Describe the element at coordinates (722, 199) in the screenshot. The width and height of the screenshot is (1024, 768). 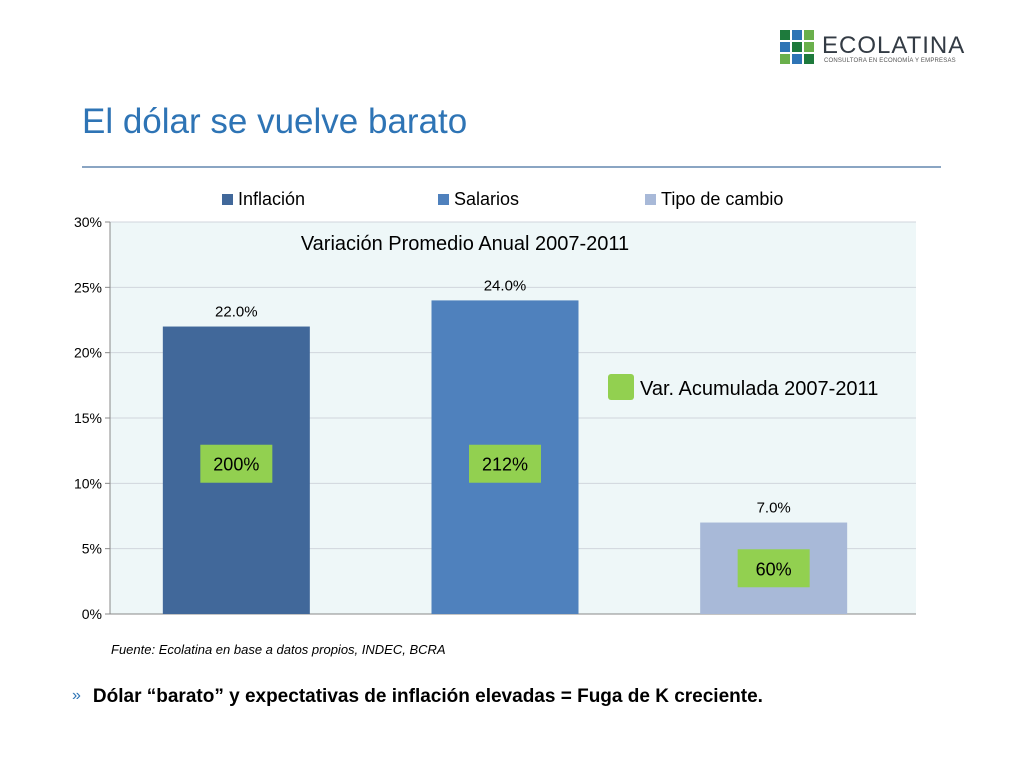
I see `legend-label: Tipo de cambio` at that location.